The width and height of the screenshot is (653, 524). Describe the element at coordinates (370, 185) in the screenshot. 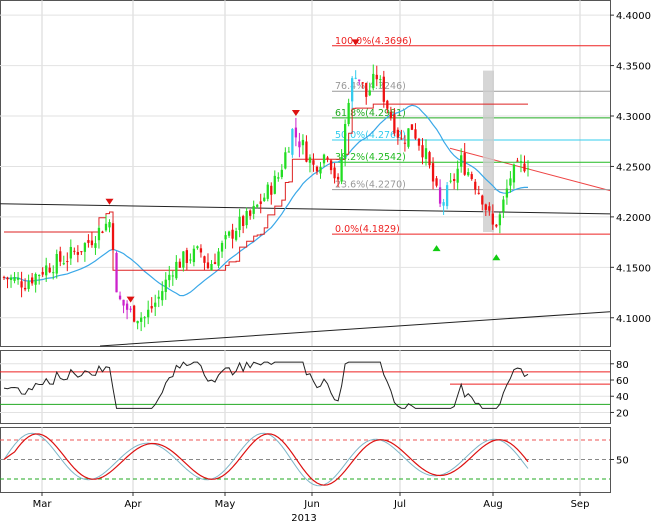

I see `fib-label: 23.6%(4.2270)` at that location.